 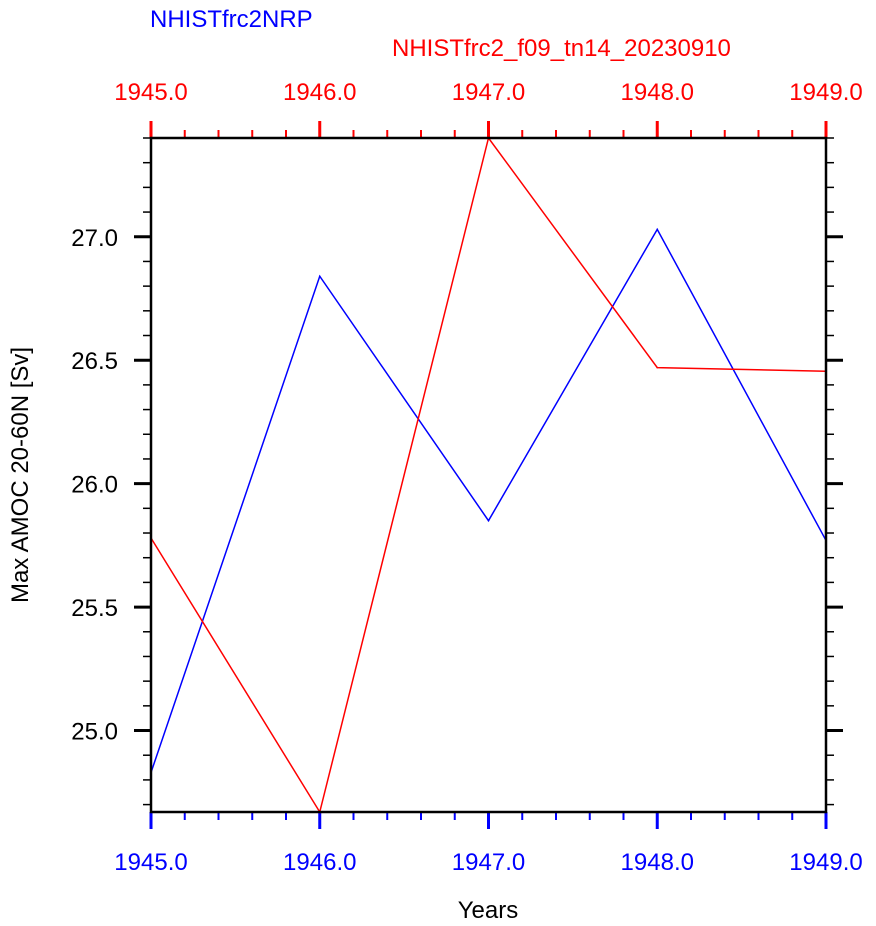 I want to click on x-tick-label-top: 1946.0, so click(x=319, y=92).